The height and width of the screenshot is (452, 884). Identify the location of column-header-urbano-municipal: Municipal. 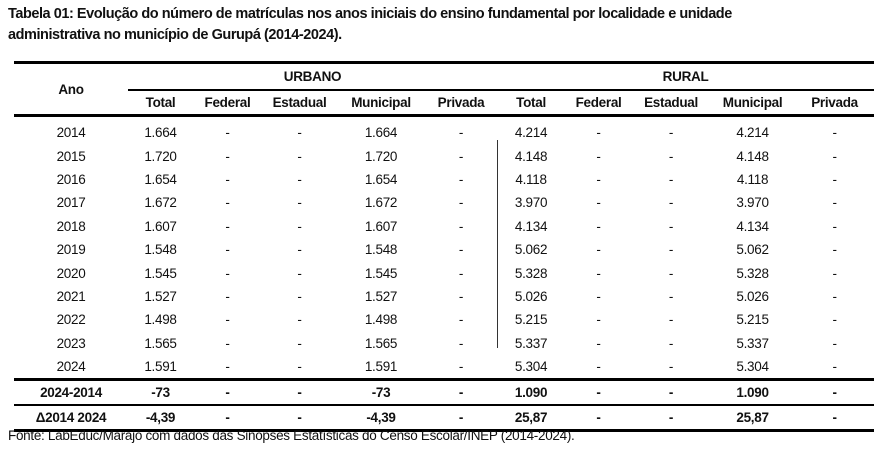
(381, 103).